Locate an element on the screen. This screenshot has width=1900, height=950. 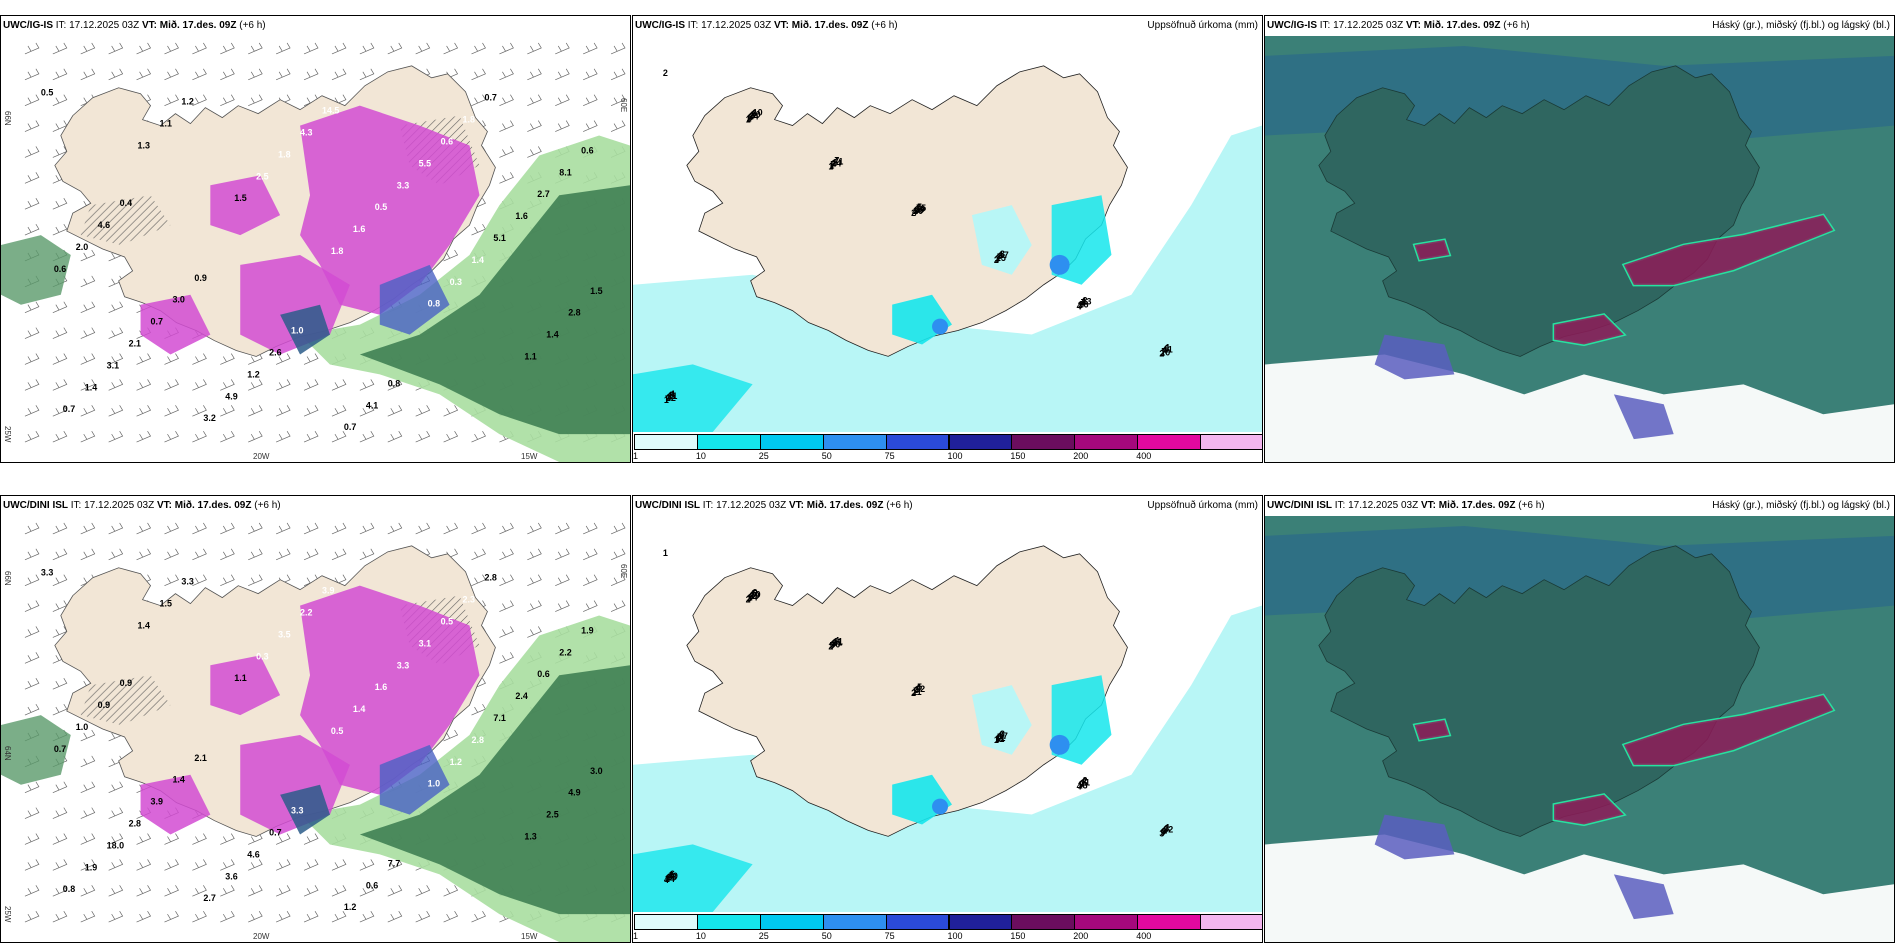
rain-value-label: 2.7 is located at coordinates (543, 194).